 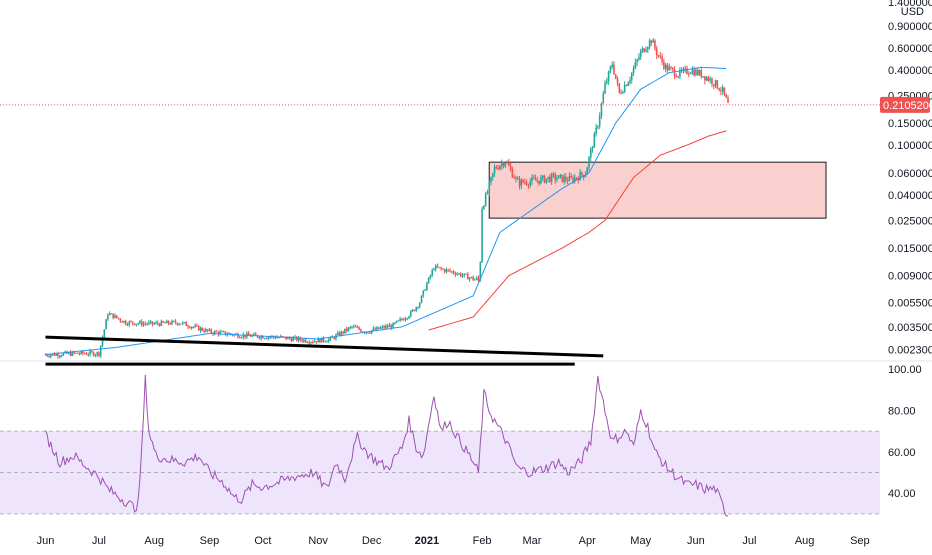 What do you see at coordinates (577, 230) in the screenshot?
I see `ma-long-line` at bounding box center [577, 230].